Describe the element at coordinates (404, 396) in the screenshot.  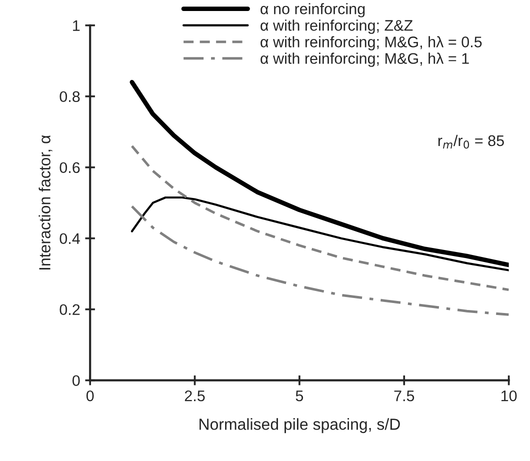
I see `x-tick-label: 7.5` at that location.